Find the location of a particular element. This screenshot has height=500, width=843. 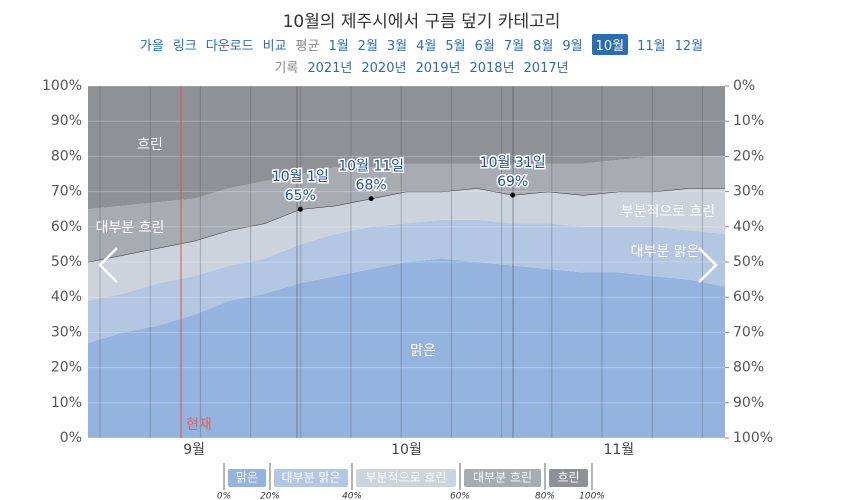

y-tick-label: 60% is located at coordinates (66, 227).